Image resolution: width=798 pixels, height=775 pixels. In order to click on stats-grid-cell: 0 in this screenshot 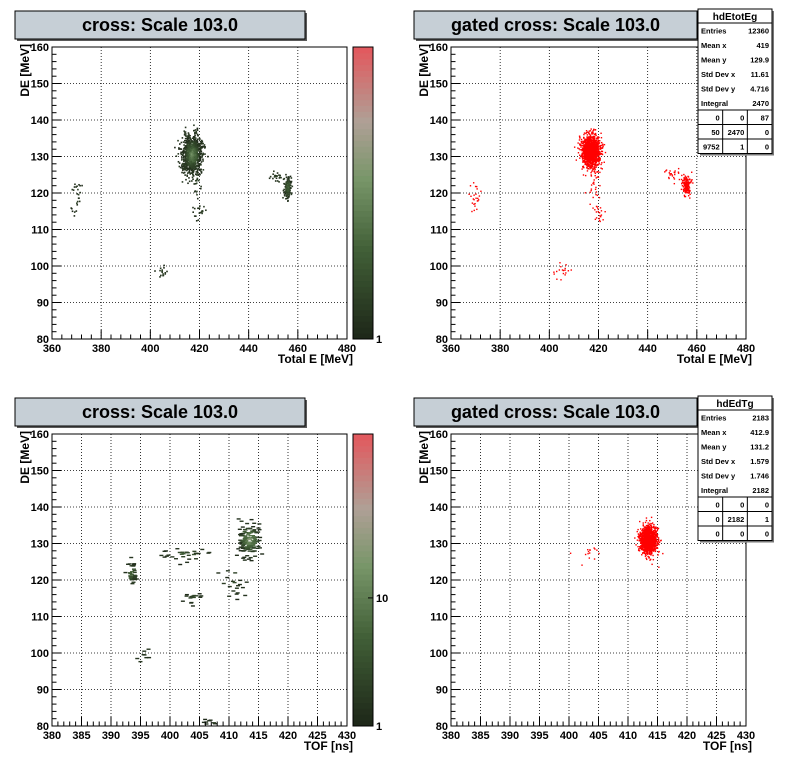, I will do `click(767, 534)`.